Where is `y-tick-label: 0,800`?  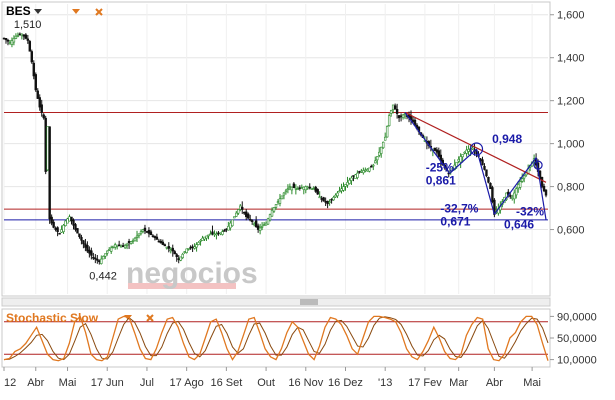 y-tick-label: 0,800 is located at coordinates (571, 188).